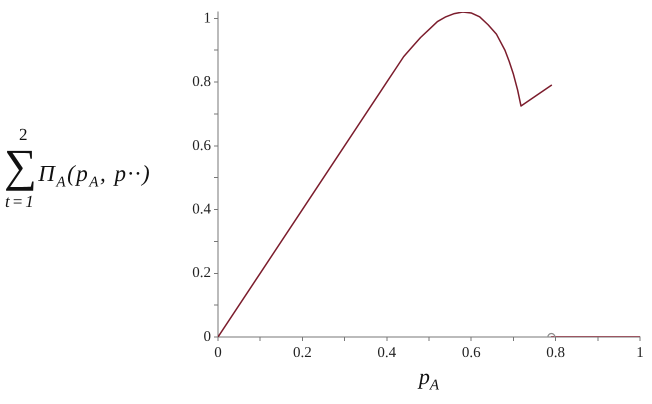 Image resolution: width=652 pixels, height=404 pixels. I want to click on y-tick-label: 1, so click(207, 18).